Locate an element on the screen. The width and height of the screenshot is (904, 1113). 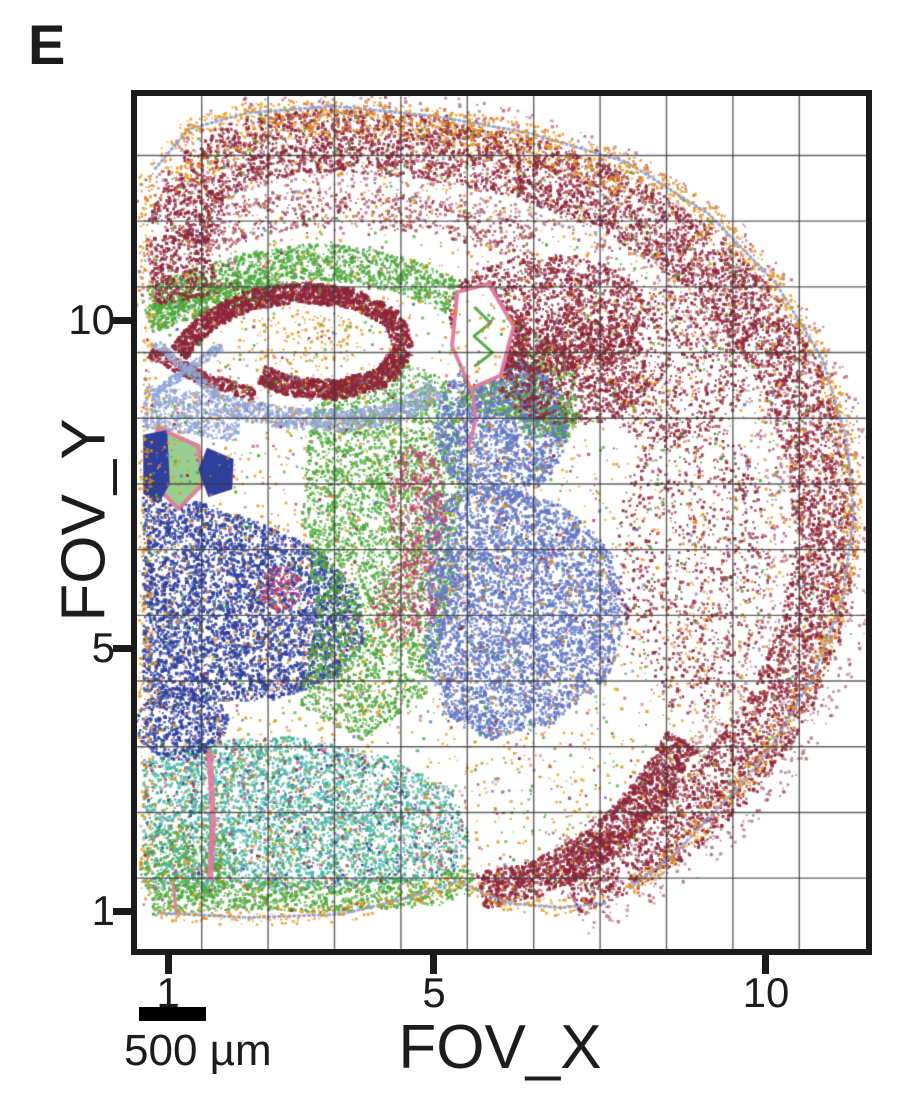
y-axis-label: FOV_Y is located at coordinates (84, 520).